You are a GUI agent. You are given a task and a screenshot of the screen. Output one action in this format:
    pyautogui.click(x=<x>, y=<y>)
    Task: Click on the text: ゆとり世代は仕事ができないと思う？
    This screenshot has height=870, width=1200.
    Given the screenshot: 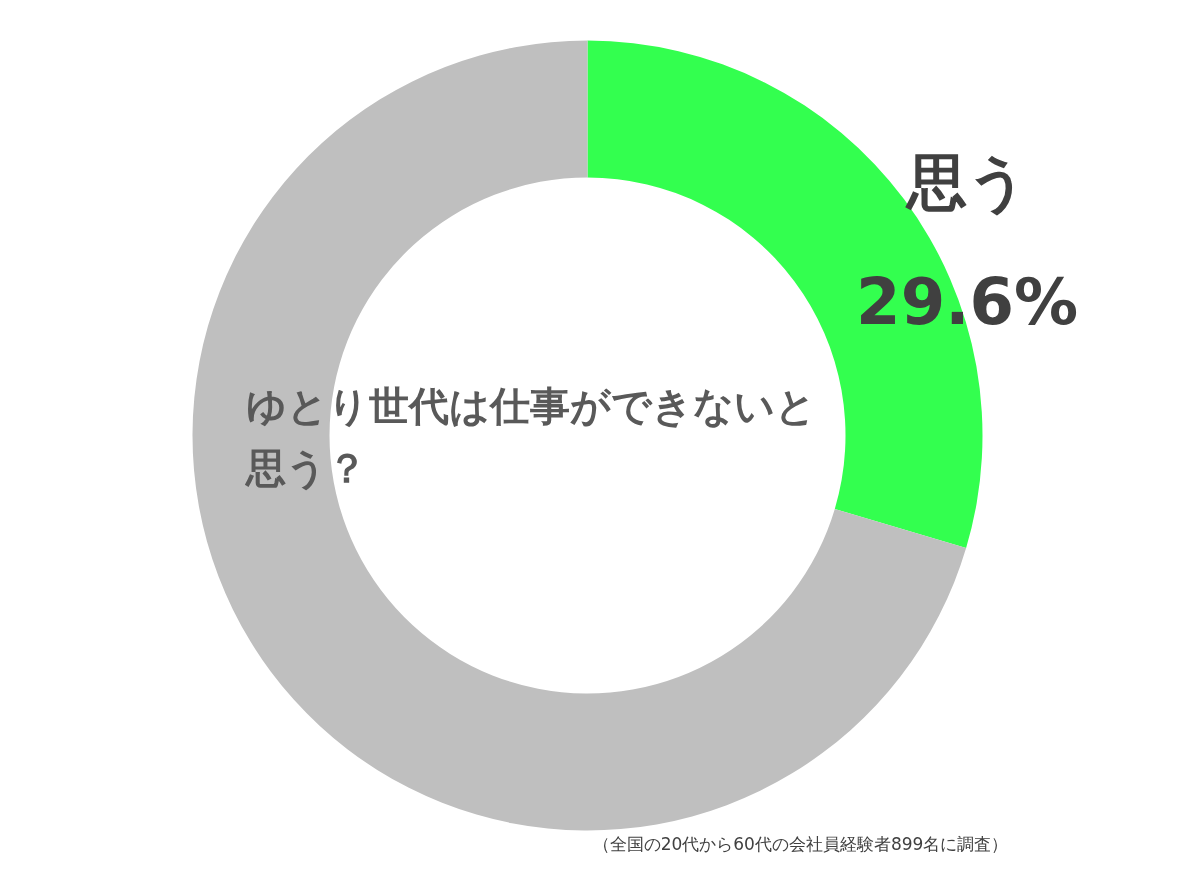 What is the action you would take?
    pyautogui.click(x=529, y=436)
    